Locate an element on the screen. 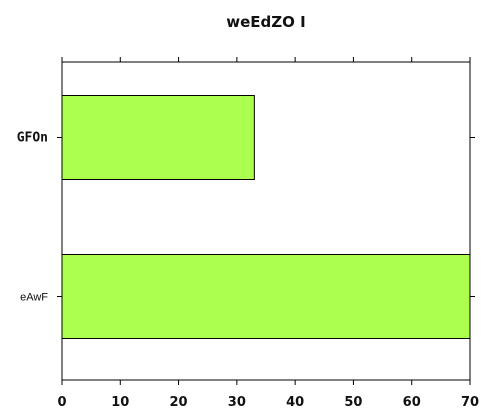 The height and width of the screenshot is (420, 490). x-tick-label-6: 60 is located at coordinates (412, 402).